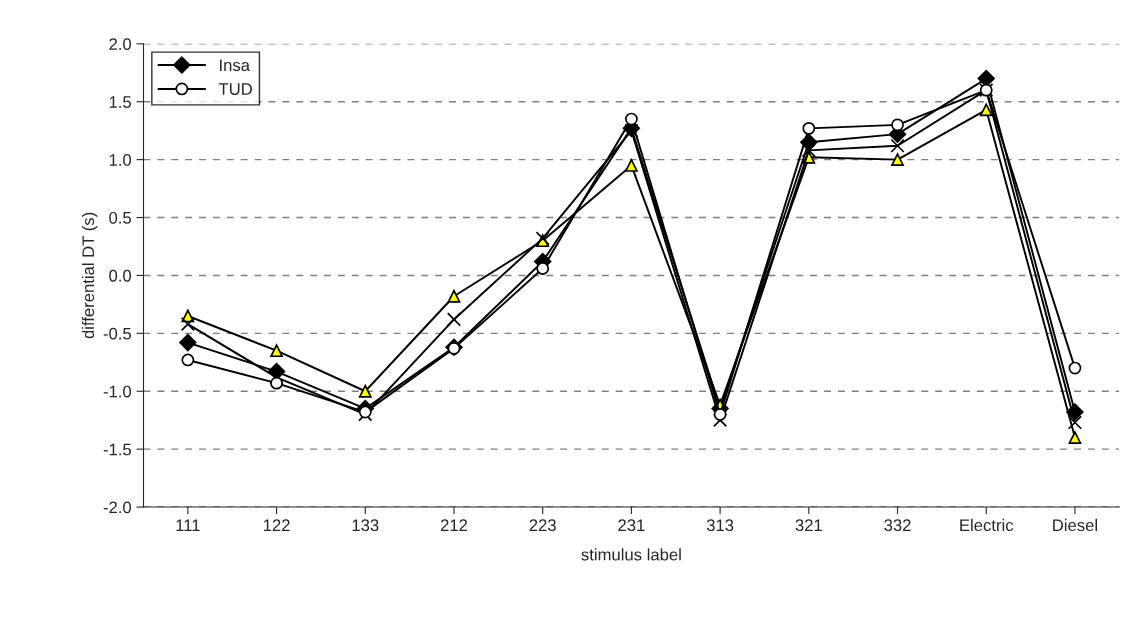 The height and width of the screenshot is (626, 1148). Describe the element at coordinates (542, 525) in the screenshot. I see `x-tick-label: 223` at that location.